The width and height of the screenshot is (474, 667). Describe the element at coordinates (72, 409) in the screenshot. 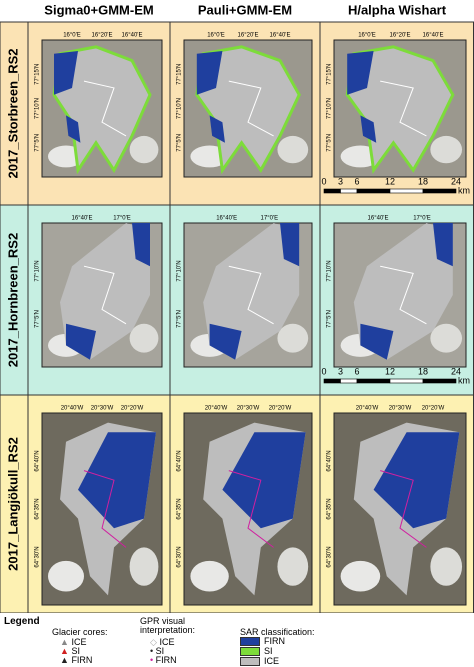

I see `longitude-label: 20°40'W` at that location.